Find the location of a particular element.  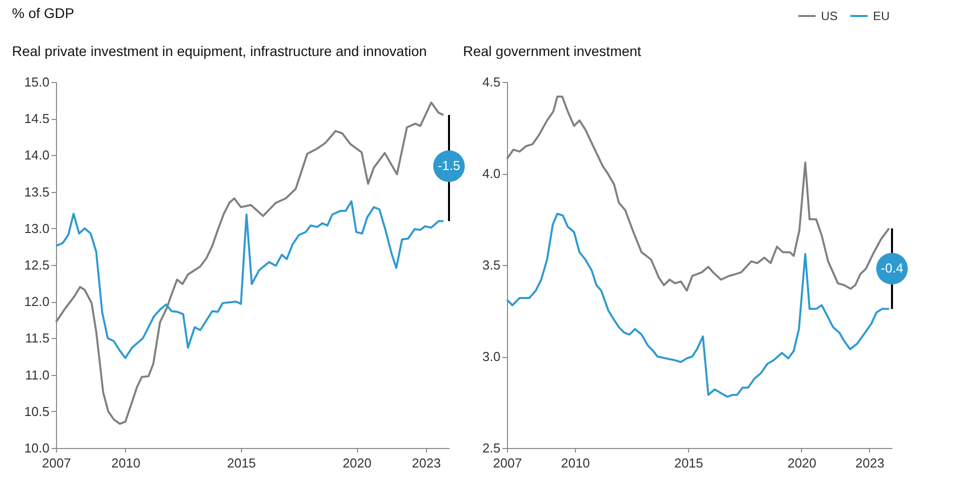

y-tick-label: 3.0 is located at coordinates (491, 356).